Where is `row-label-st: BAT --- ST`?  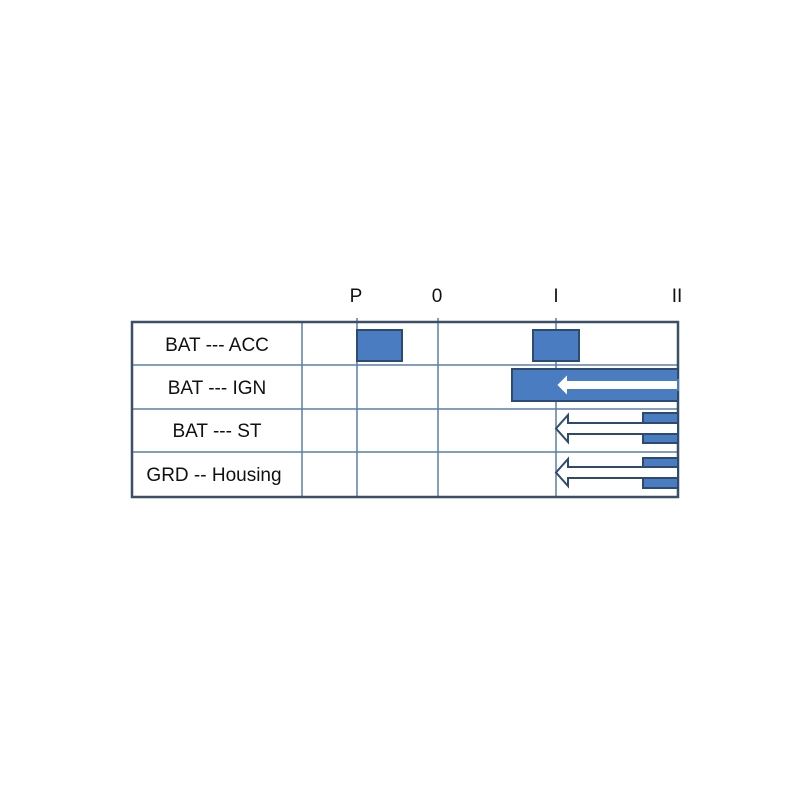 row-label-st: BAT --- ST is located at coordinates (216, 431).